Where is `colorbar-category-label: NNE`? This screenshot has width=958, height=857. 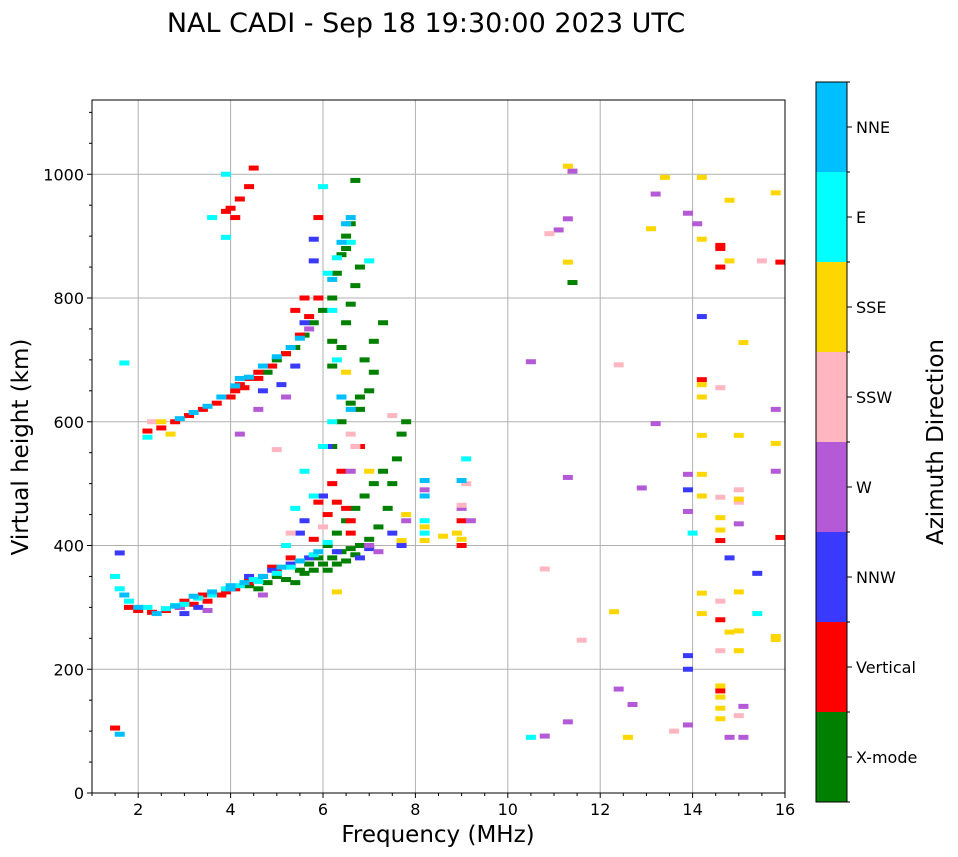 colorbar-category-label: NNE is located at coordinates (873, 127).